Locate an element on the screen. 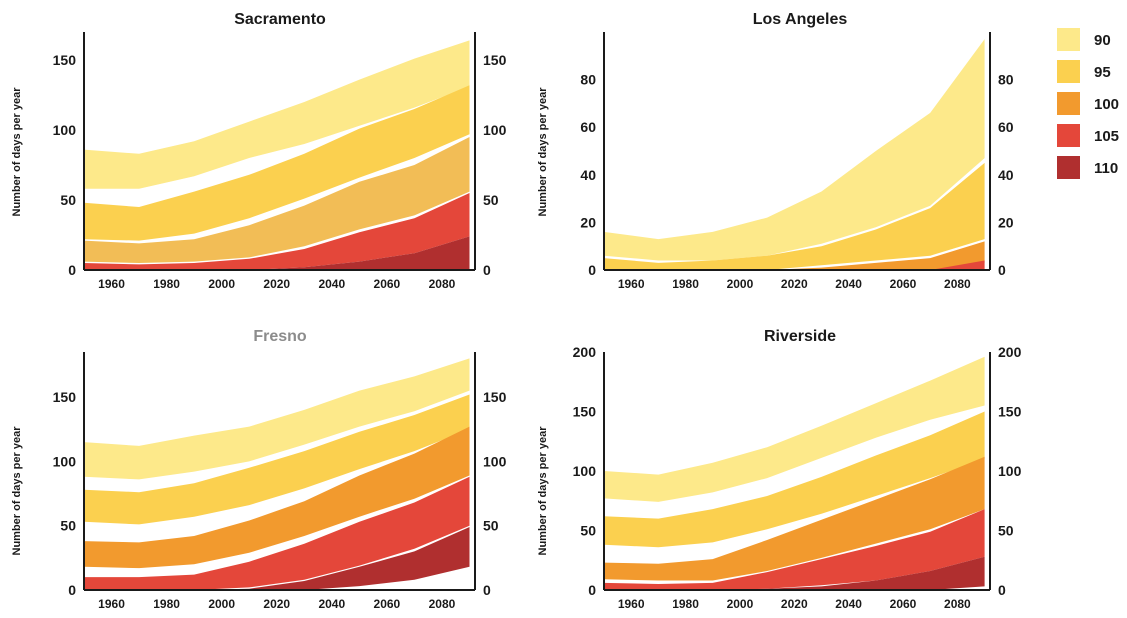 The height and width of the screenshot is (618, 1127). legend-label-95: 95 is located at coordinates (1102, 72).